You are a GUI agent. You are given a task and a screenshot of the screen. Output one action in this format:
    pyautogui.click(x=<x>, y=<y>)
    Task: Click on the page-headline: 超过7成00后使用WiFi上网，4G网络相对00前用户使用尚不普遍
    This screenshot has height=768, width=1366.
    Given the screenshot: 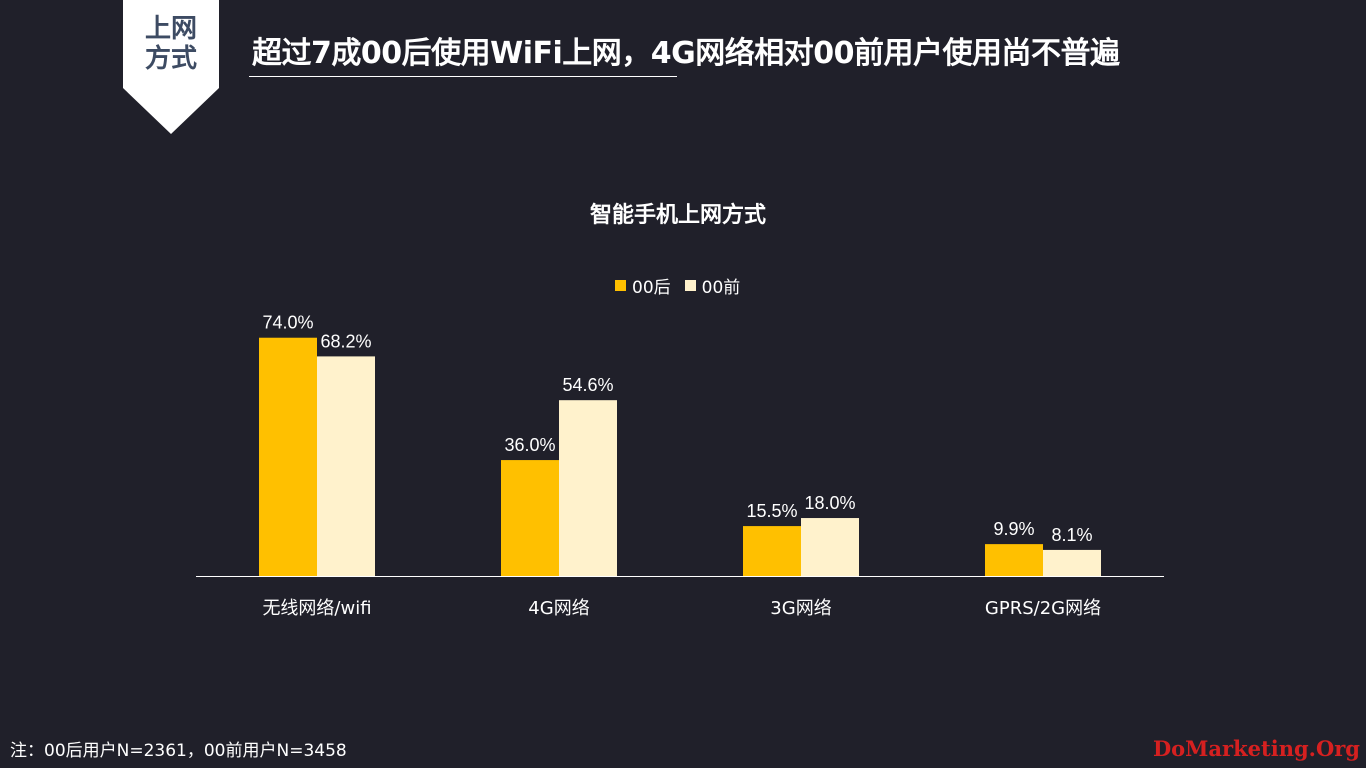 What is the action you would take?
    pyautogui.click(x=686, y=53)
    